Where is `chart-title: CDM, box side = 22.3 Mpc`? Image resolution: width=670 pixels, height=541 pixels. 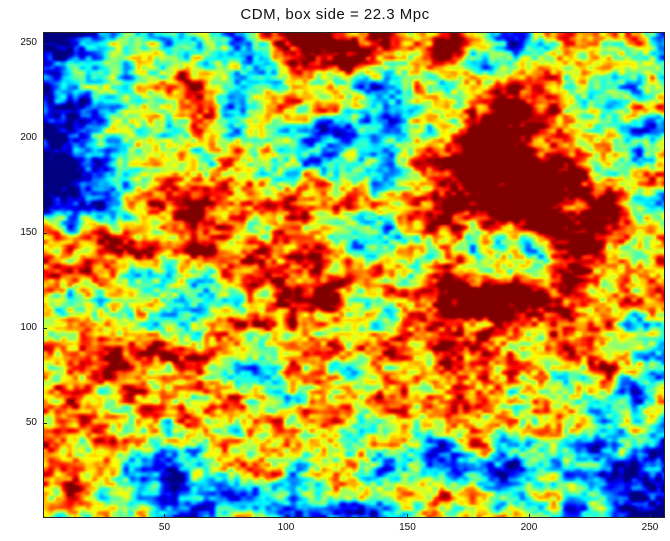 chart-title: CDM, box side = 22.3 Mpc is located at coordinates (335, 14).